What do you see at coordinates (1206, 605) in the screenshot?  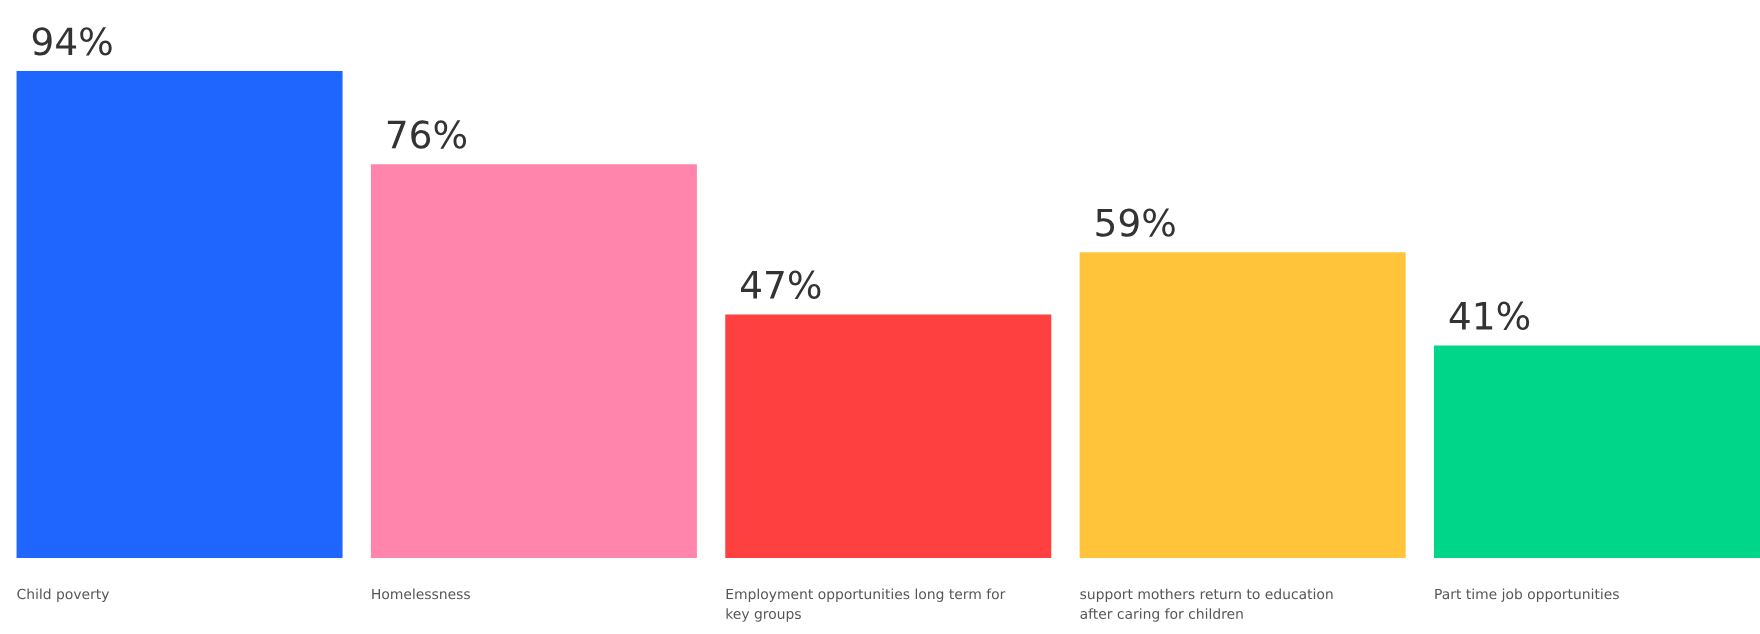 I see `x-tick-label: support mothers return to education after caring for children` at bounding box center [1206, 605].